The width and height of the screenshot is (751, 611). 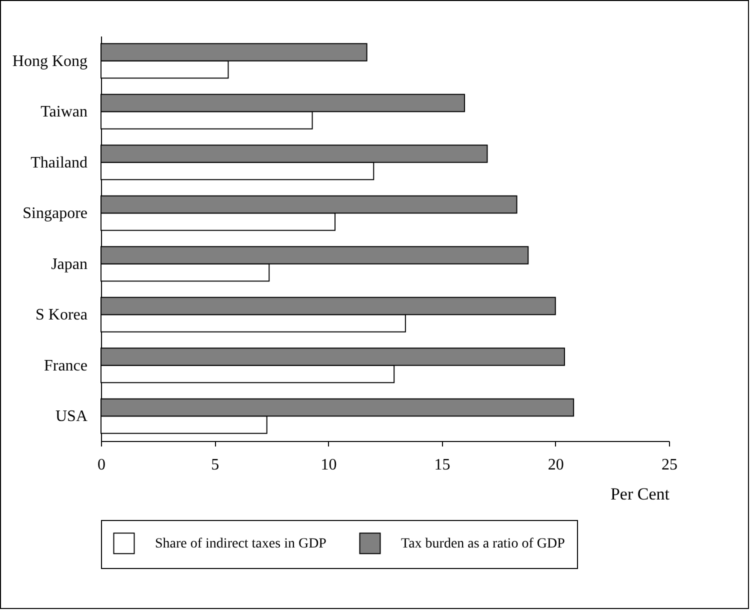 What do you see at coordinates (102, 465) in the screenshot?
I see `x-tick-label: 0` at bounding box center [102, 465].